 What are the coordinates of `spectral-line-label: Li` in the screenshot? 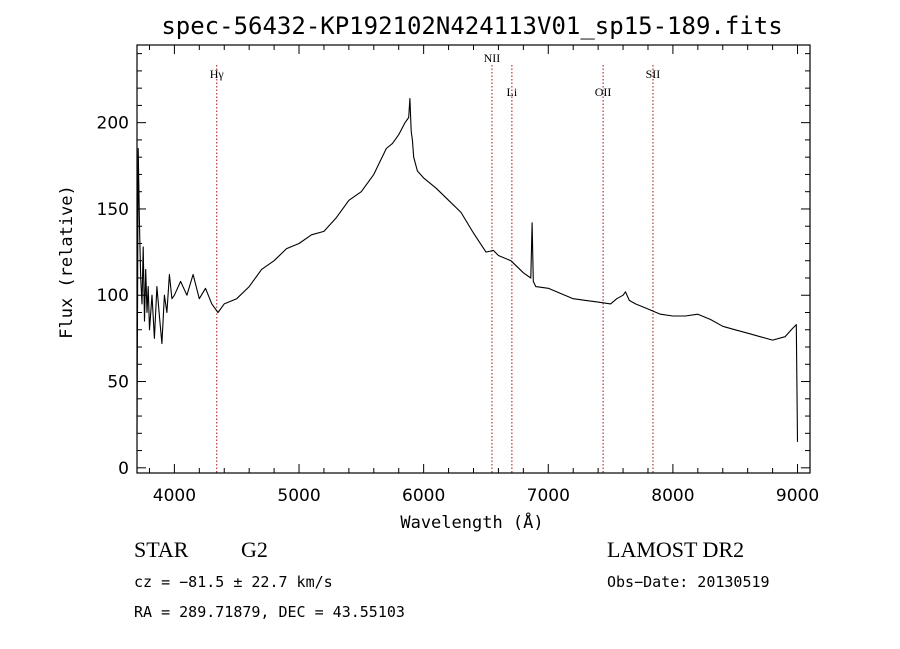 It's located at (512, 92).